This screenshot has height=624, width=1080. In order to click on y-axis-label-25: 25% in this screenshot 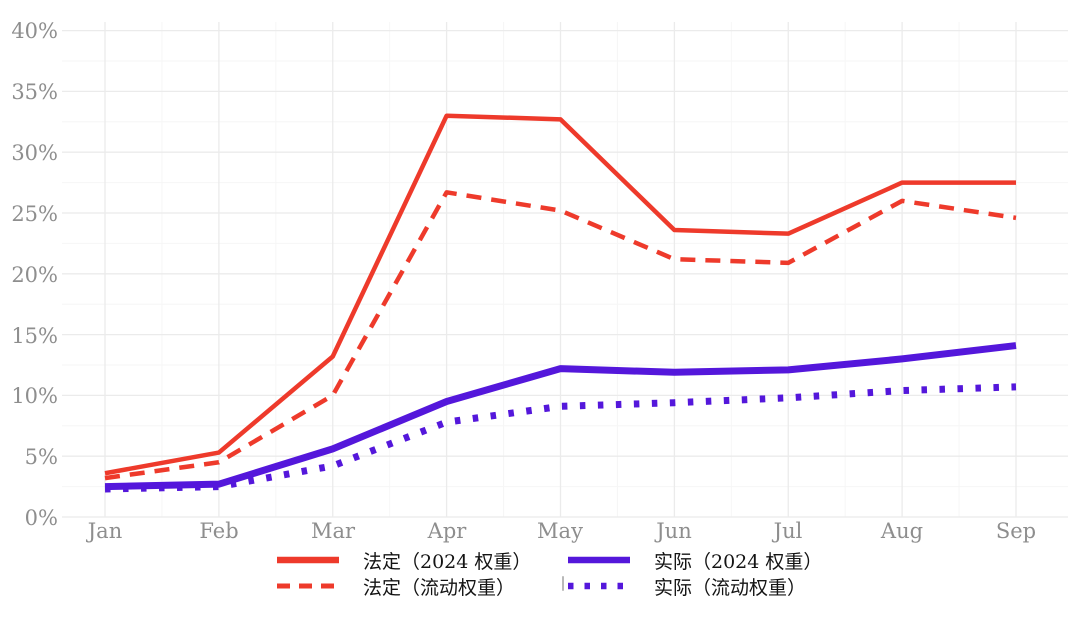, I will do `click(34, 214)`.